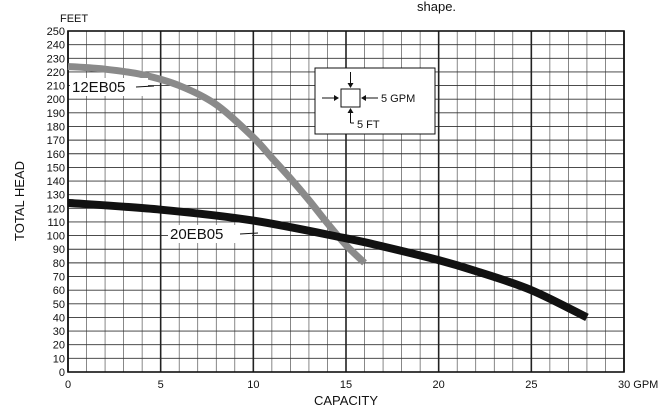  I want to click on y-tick-label: 130, so click(56, 196).